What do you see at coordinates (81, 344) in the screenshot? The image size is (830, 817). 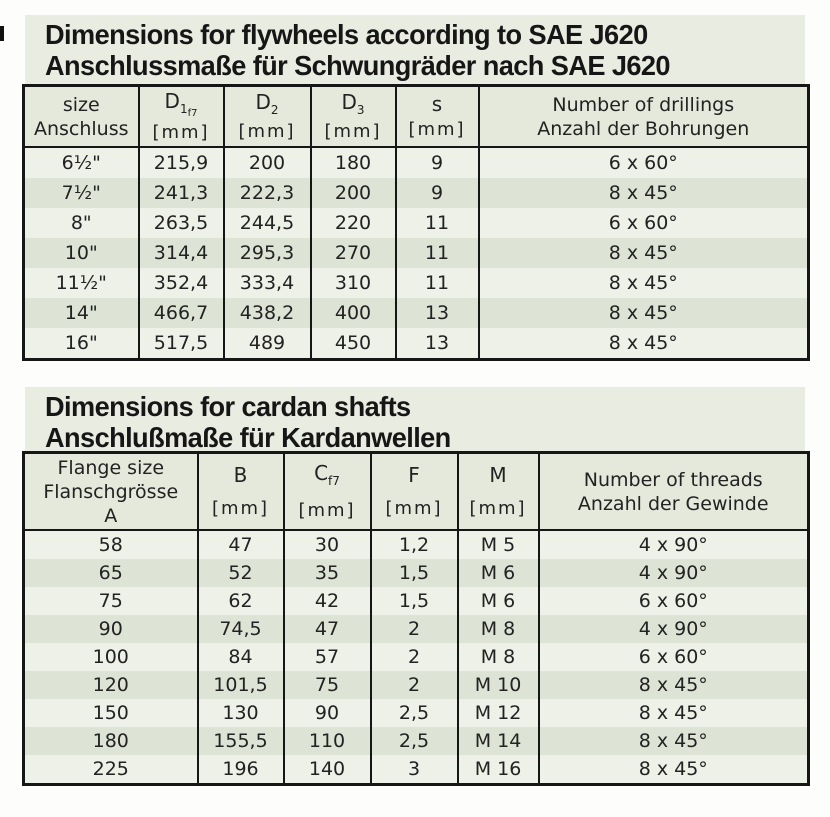 I see `table-cell: 16"` at bounding box center [81, 344].